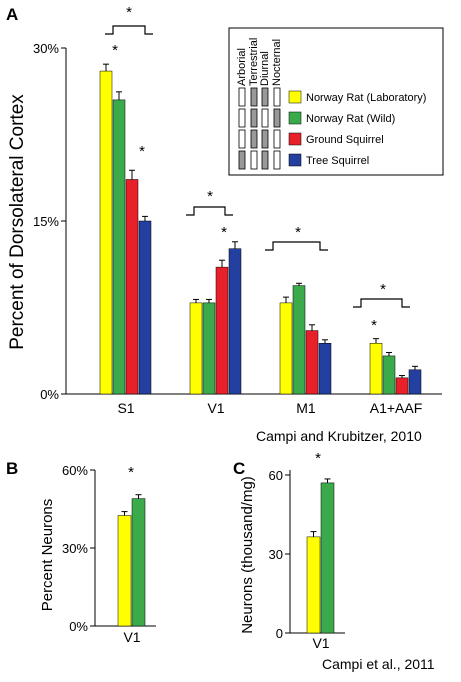 The height and width of the screenshot is (682, 461). I want to click on panel-a-ytick-label: 0%, so click(49, 394).